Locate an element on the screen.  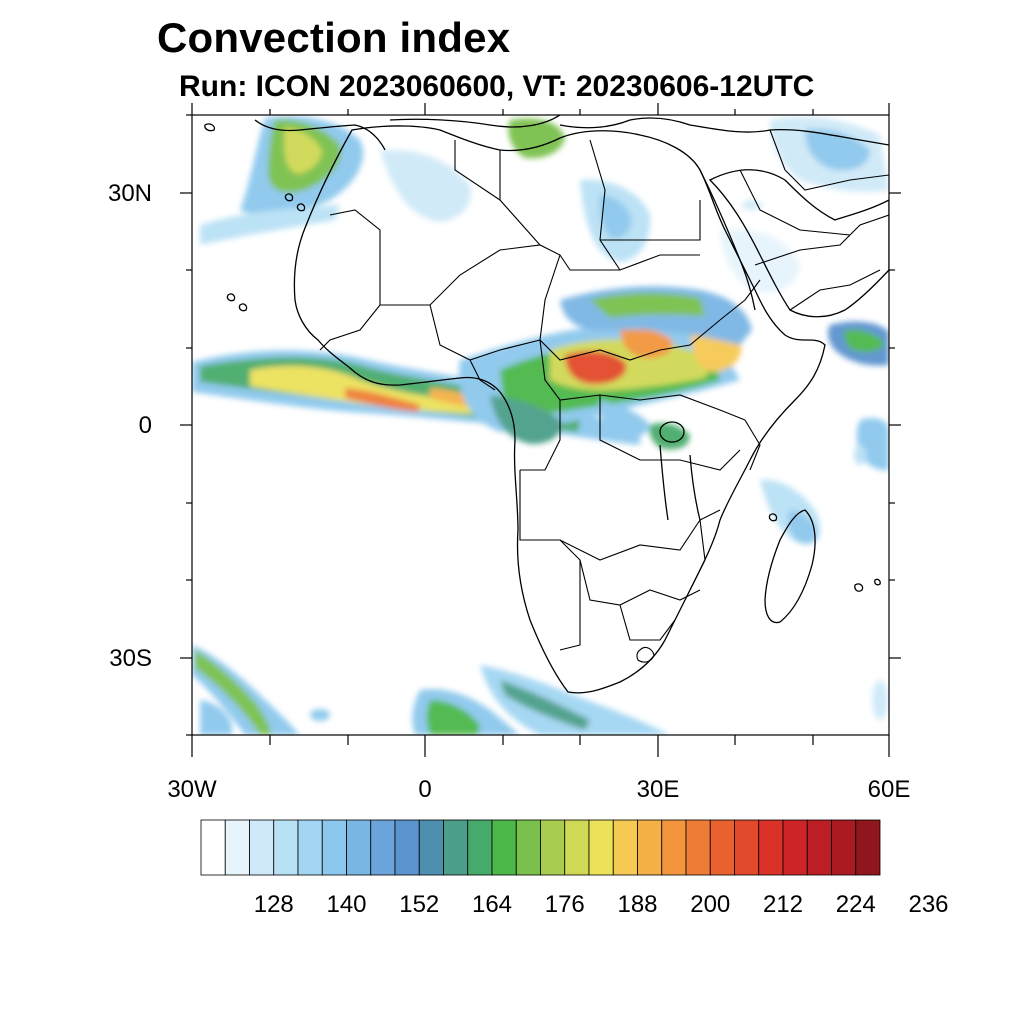
lon-label-60e: 60E is located at coordinates (889, 789).